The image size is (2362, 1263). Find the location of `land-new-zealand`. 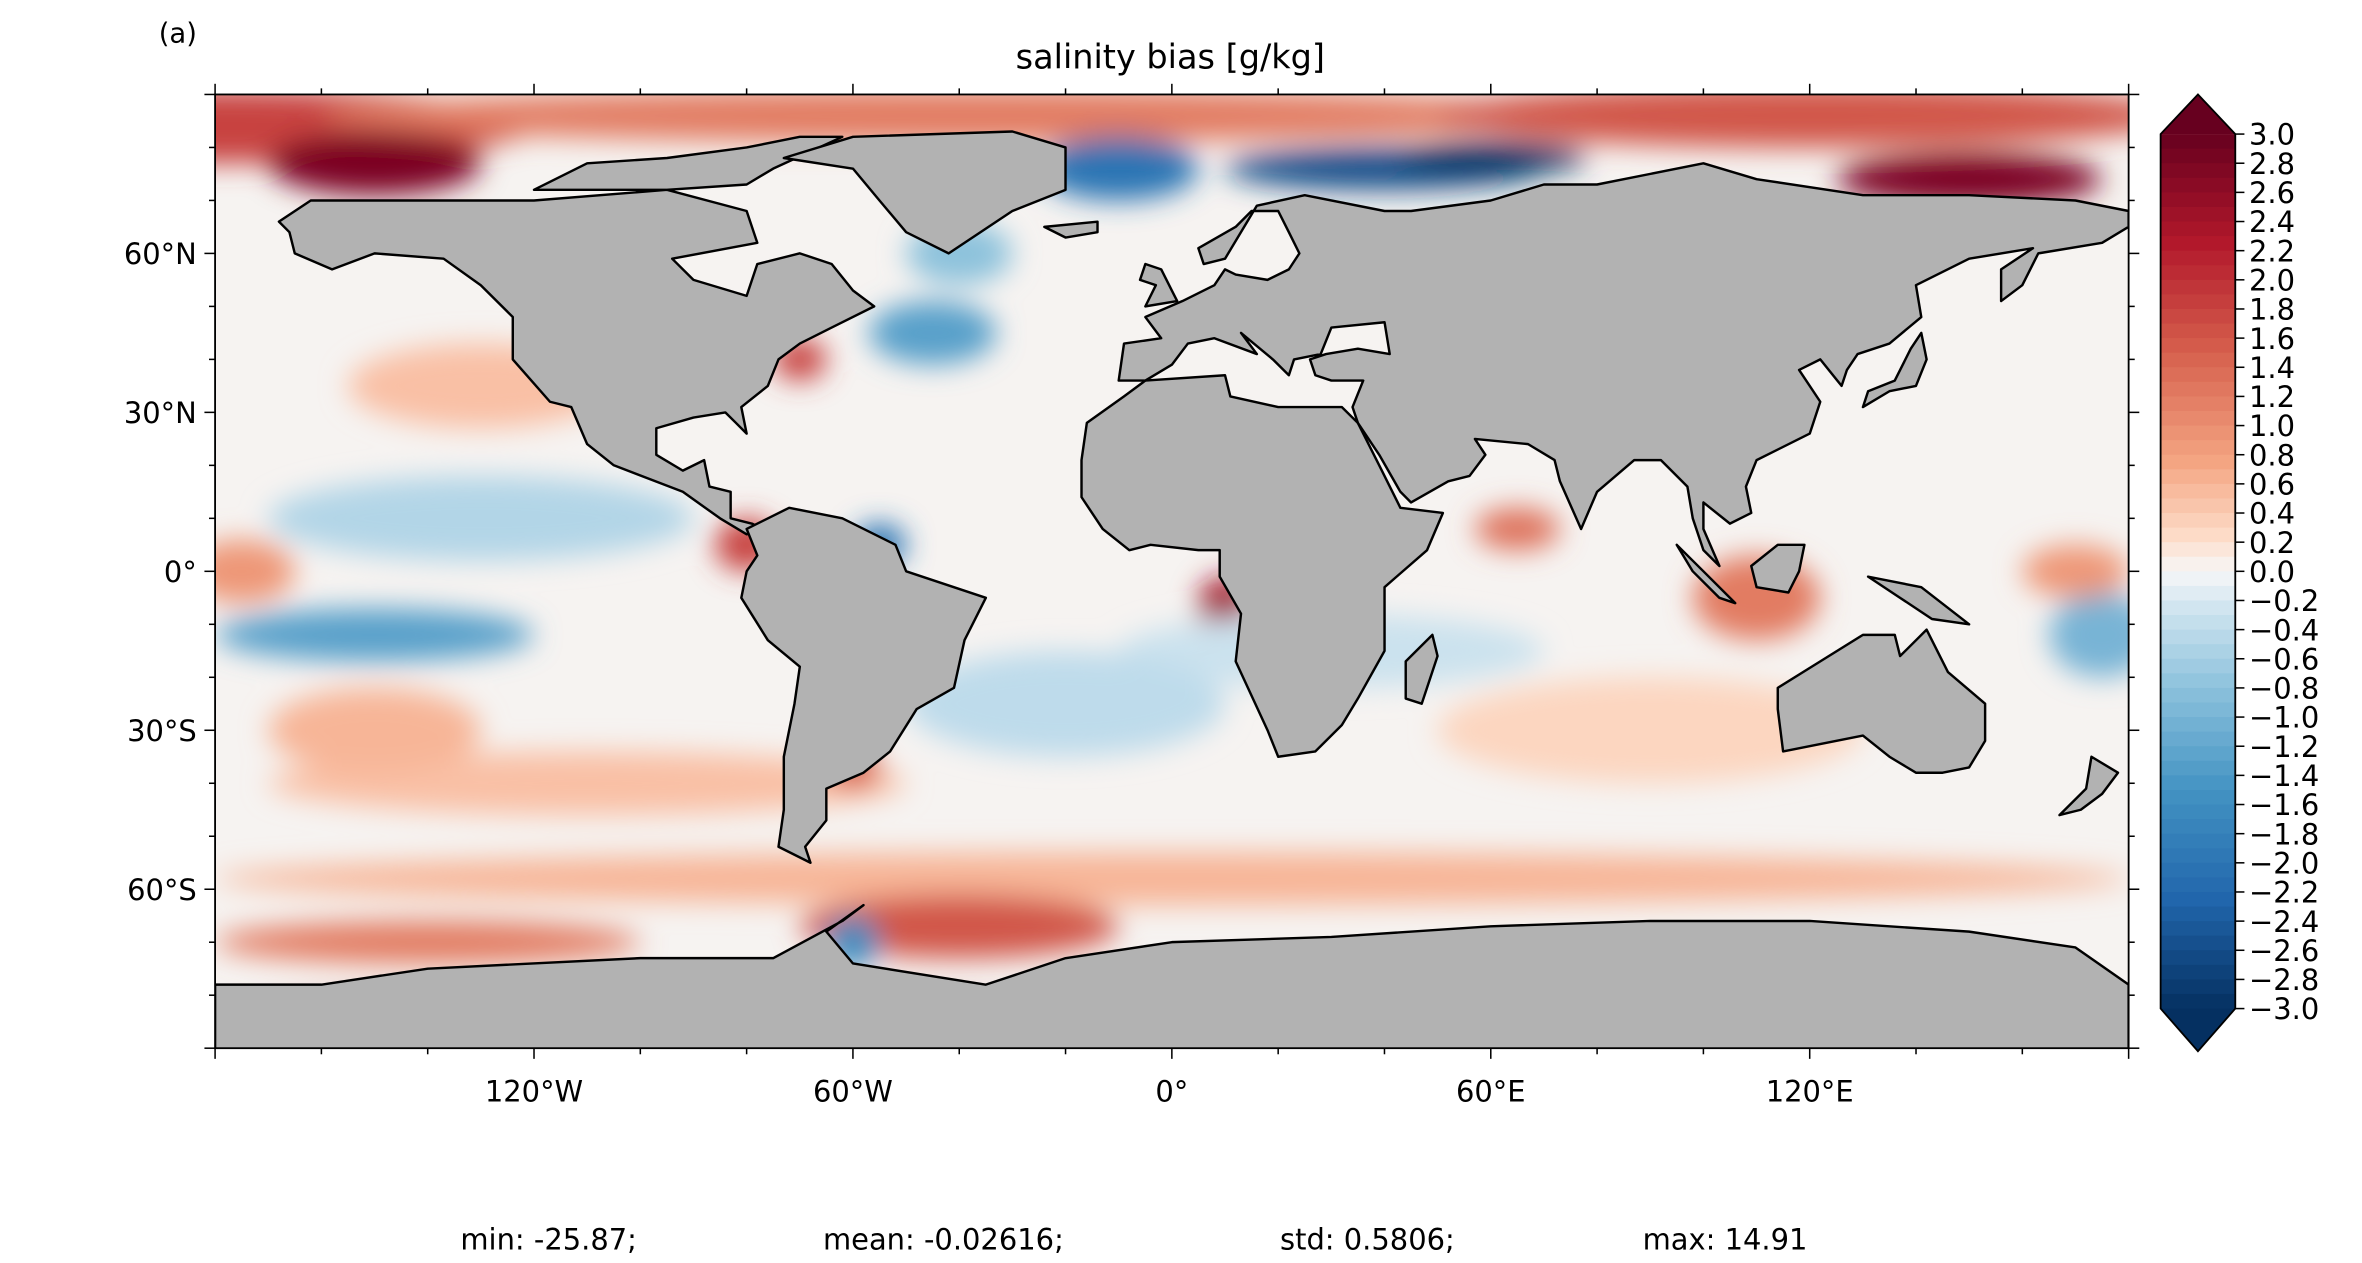

land-new-zealand is located at coordinates (2089, 786).